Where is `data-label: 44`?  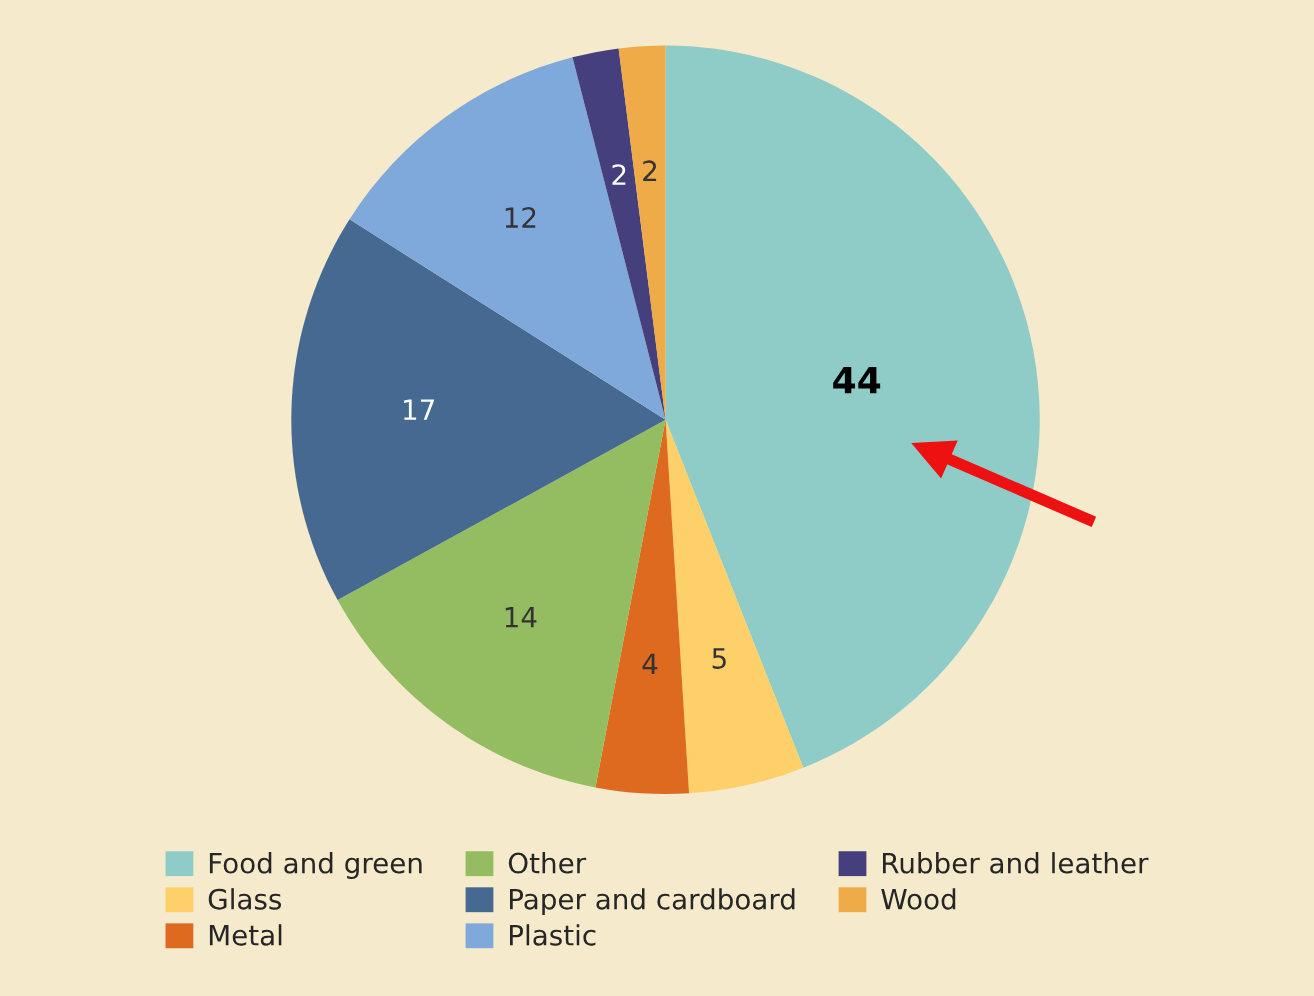
data-label: 44 is located at coordinates (857, 380).